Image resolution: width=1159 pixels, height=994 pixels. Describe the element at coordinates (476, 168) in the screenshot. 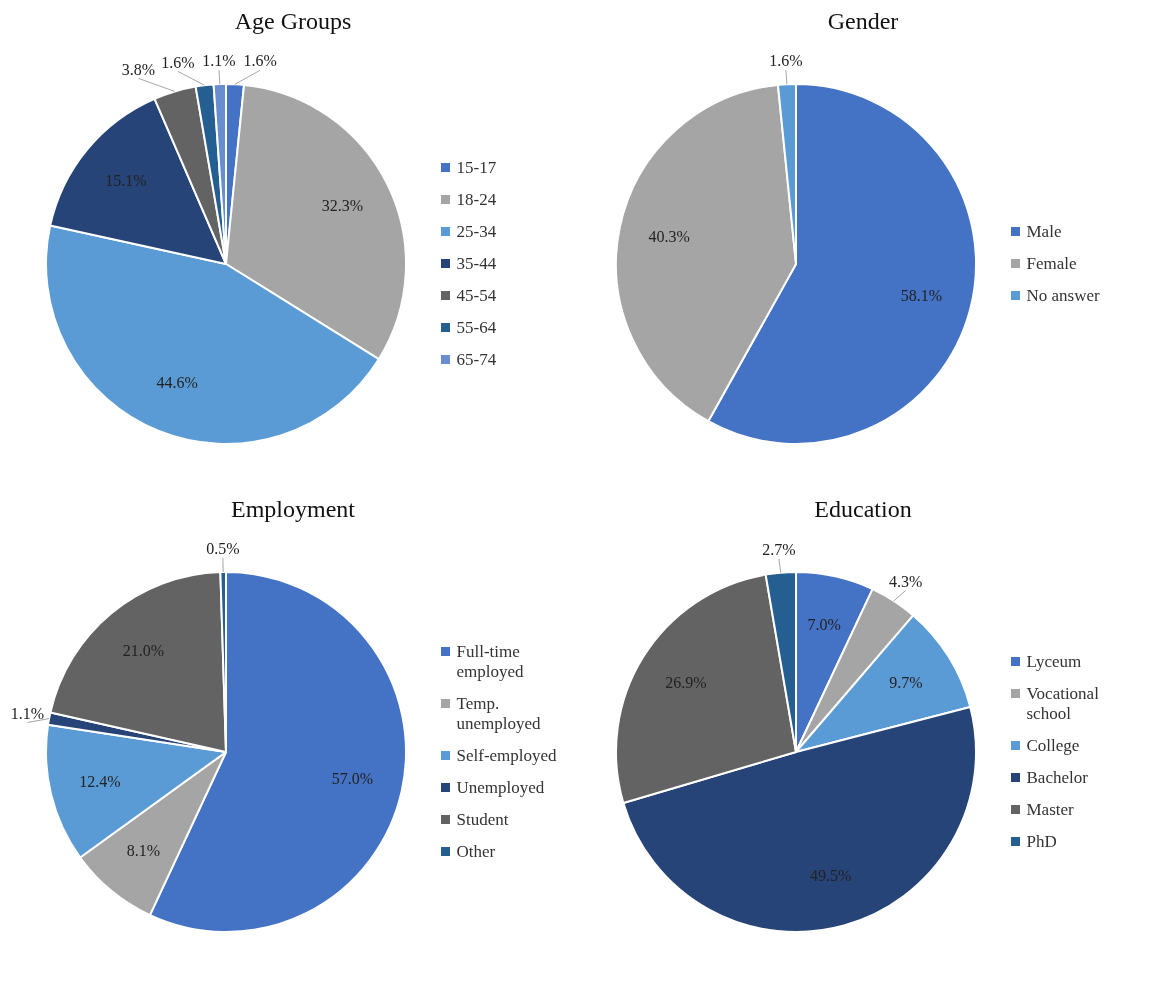

I see `legend-label: 15-17` at that location.